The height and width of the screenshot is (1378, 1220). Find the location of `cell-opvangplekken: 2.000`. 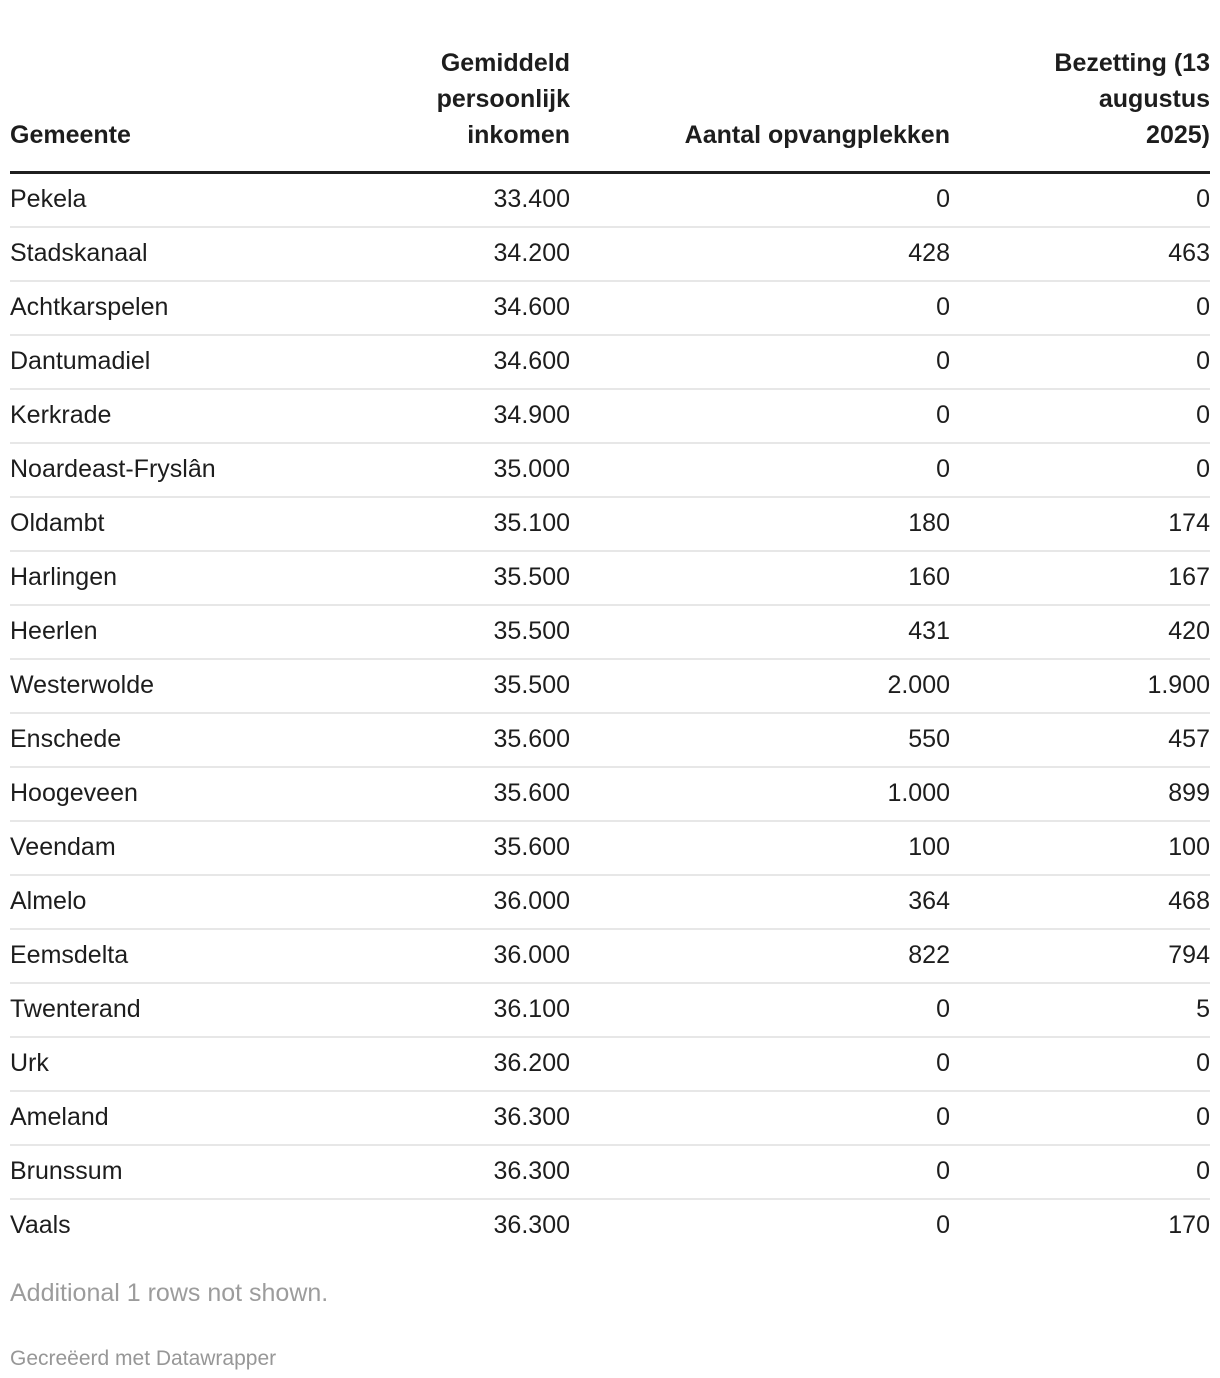

cell-opvangplekken: 2.000 is located at coordinates (760, 686).